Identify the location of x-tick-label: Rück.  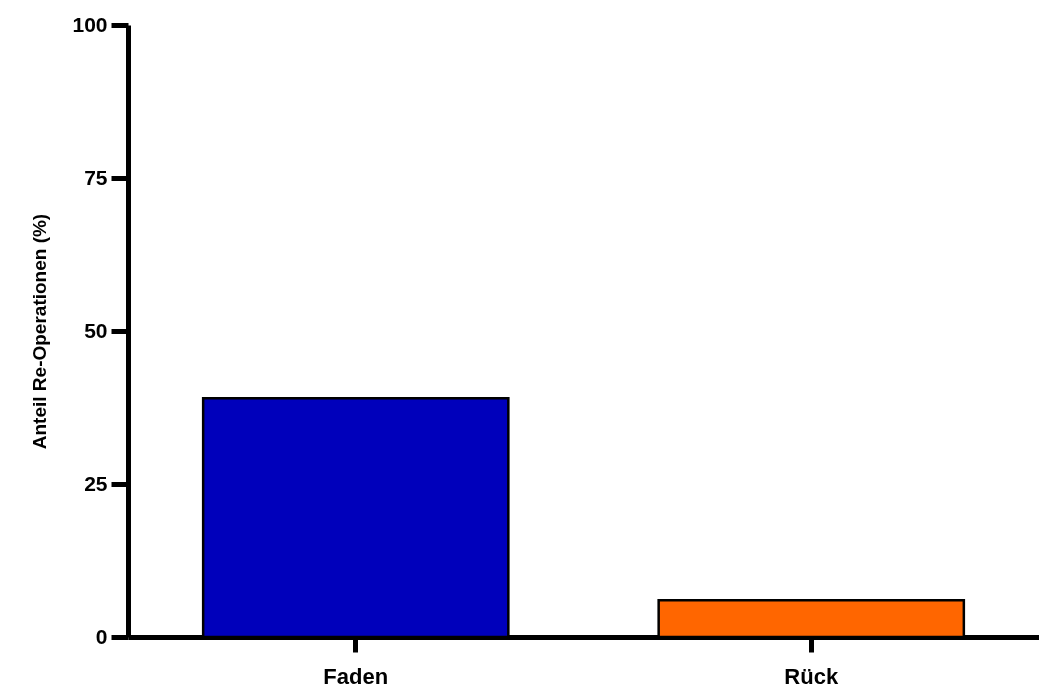
(811, 676).